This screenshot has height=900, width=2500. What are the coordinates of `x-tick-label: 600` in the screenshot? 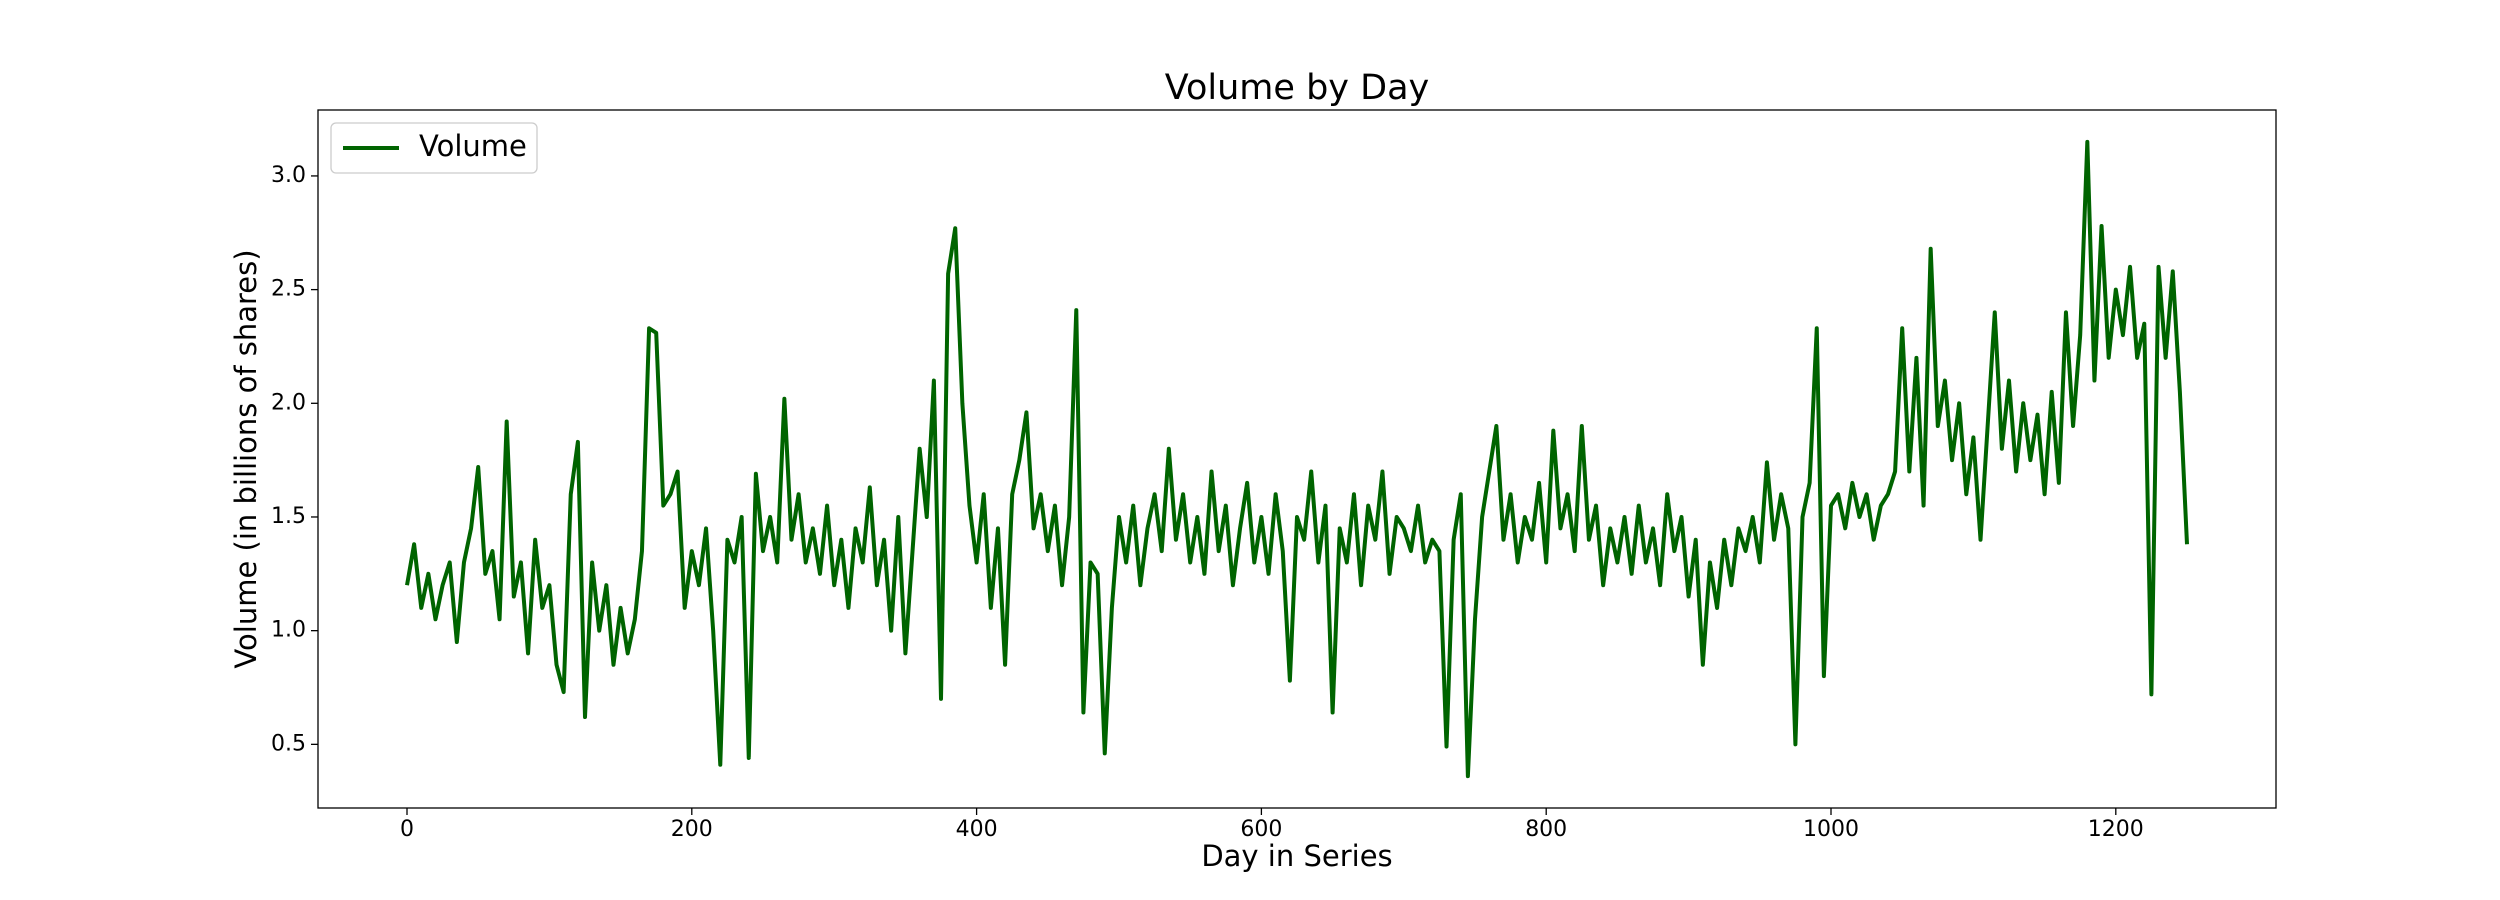 It's located at (1261, 829).